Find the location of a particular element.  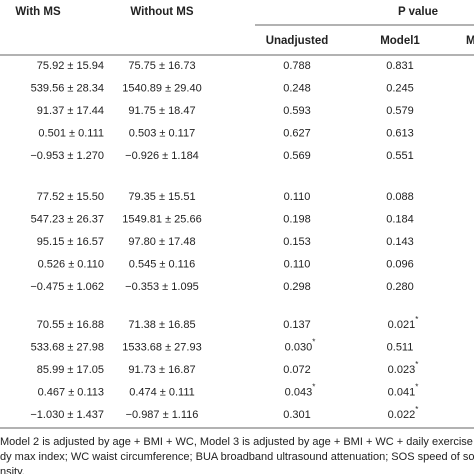

cell: 91.73 ± 16.87 is located at coordinates (161, 370).